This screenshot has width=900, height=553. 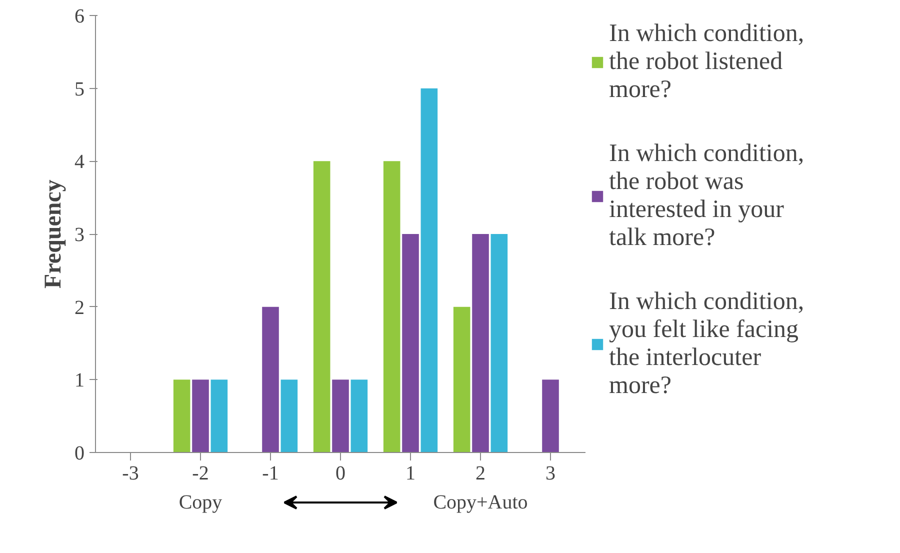 What do you see at coordinates (130, 473) in the screenshot?
I see `x-tick-label: -3` at bounding box center [130, 473].